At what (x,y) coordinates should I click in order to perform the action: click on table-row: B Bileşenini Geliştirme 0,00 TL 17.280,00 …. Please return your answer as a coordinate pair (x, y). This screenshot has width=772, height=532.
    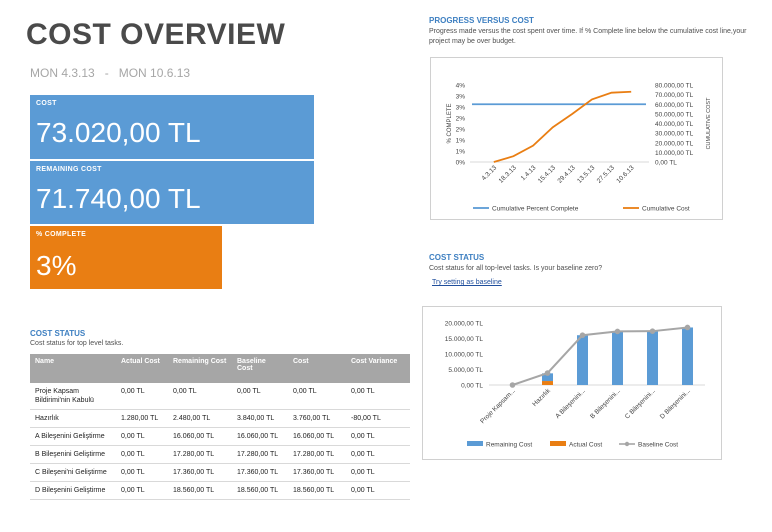
    Looking at the image, I should click on (220, 454).